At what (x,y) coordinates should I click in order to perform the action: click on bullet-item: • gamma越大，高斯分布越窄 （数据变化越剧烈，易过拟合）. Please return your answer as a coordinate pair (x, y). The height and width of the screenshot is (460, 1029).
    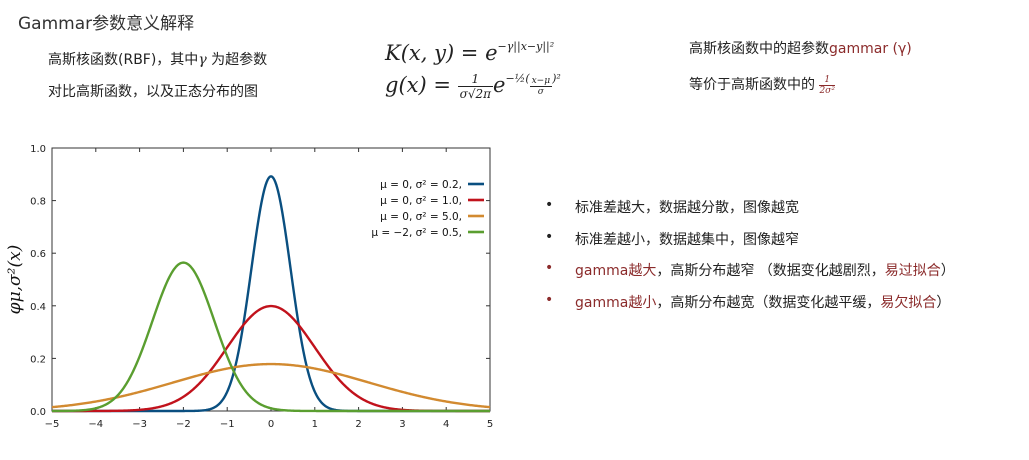
    Looking at the image, I should click on (750, 276).